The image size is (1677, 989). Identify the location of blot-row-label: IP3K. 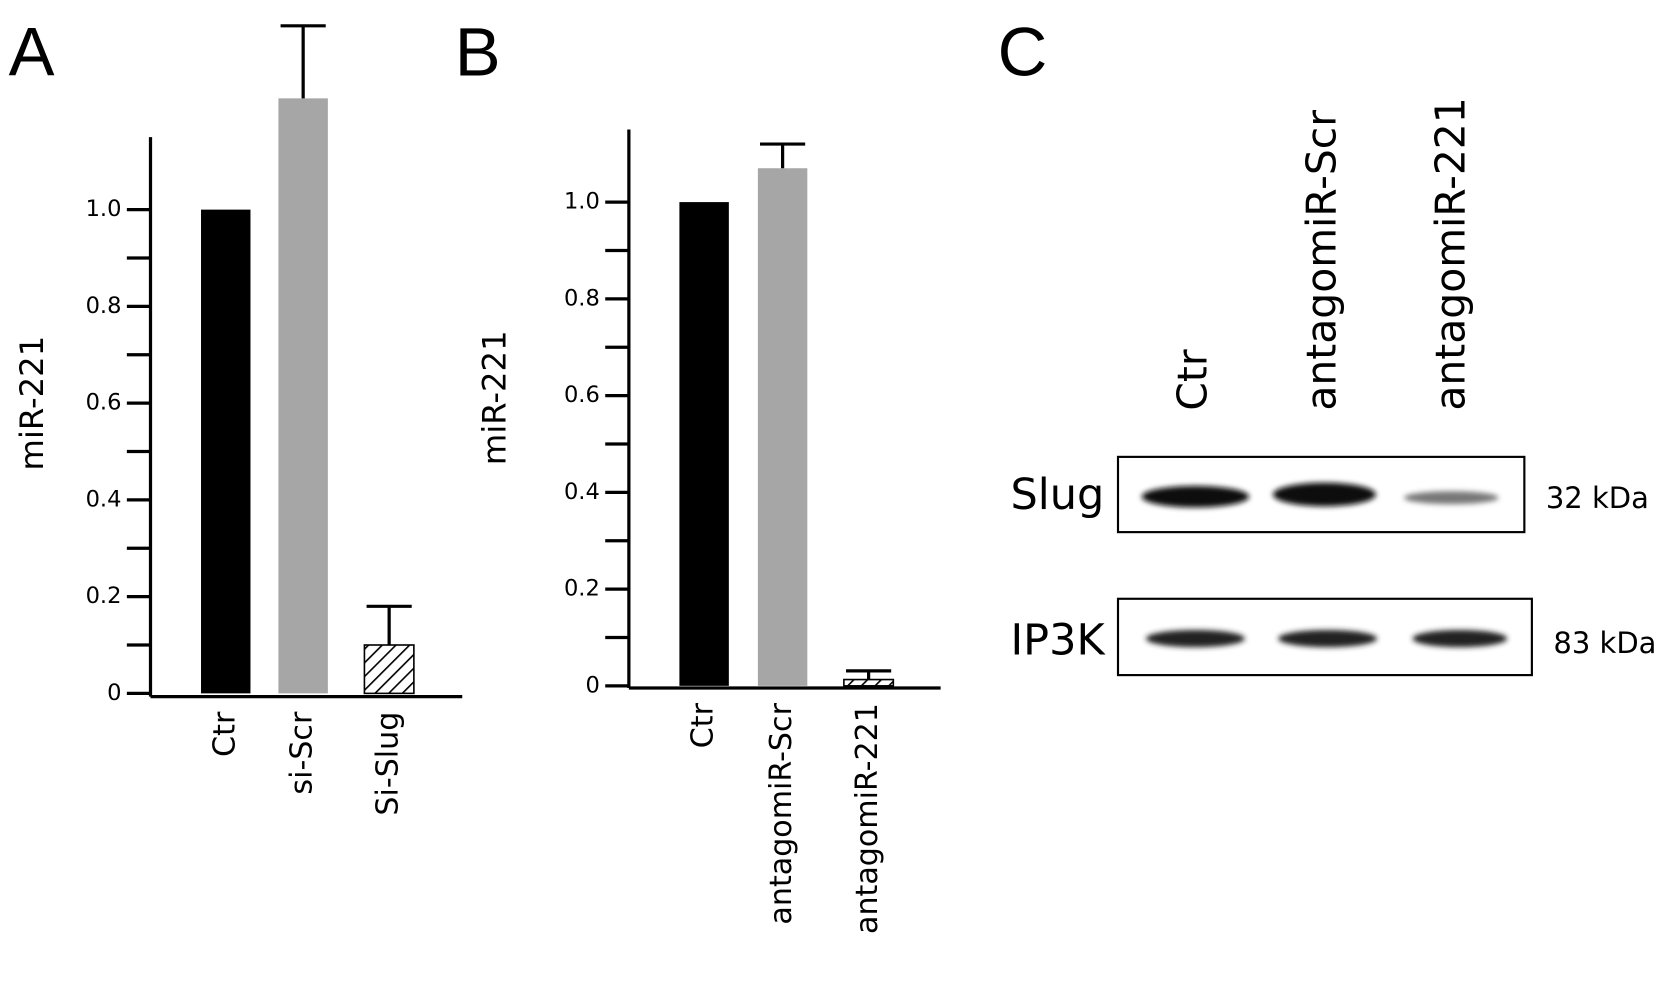
(1059, 640).